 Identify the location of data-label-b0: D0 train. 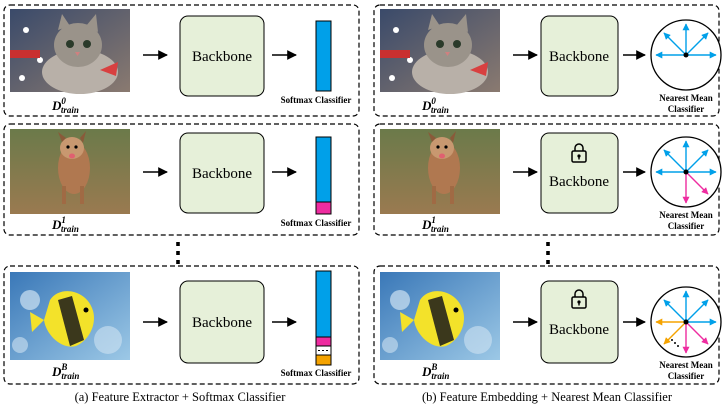
(435, 105).